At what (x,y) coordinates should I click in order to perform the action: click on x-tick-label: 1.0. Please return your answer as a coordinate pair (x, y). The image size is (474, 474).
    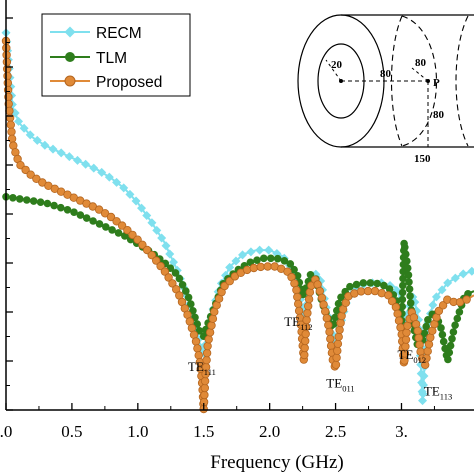
    Looking at the image, I should click on (137, 431).